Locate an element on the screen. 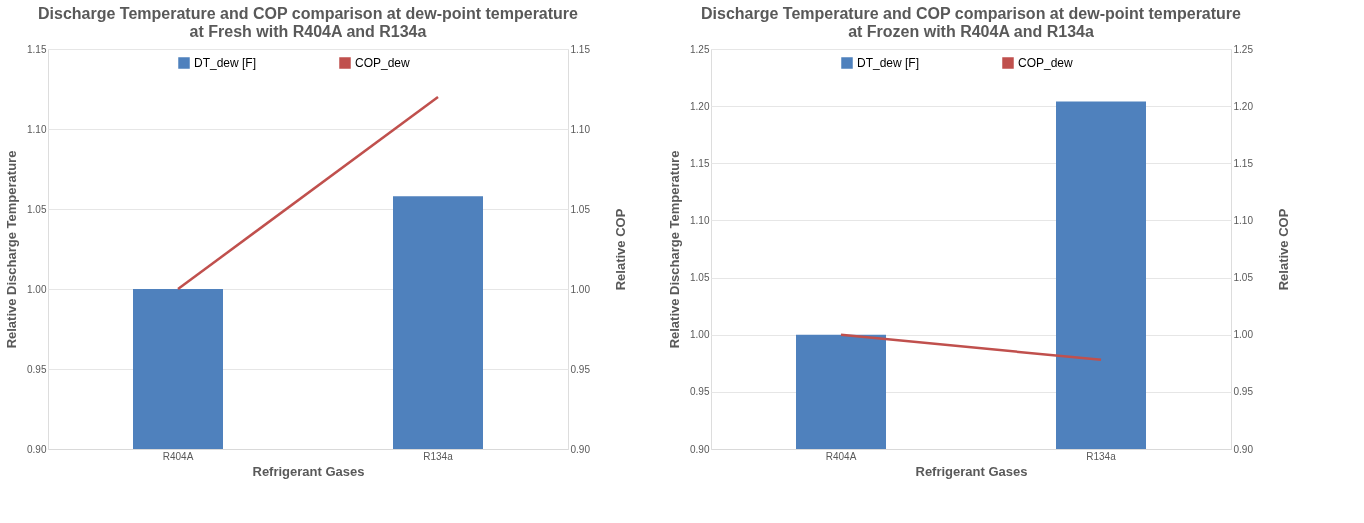 The image size is (1364, 523). chart-title: Discharge Temperature and COP comparison at dew-point temperature at Fresh with R404A and R134a is located at coordinates (308, 22).